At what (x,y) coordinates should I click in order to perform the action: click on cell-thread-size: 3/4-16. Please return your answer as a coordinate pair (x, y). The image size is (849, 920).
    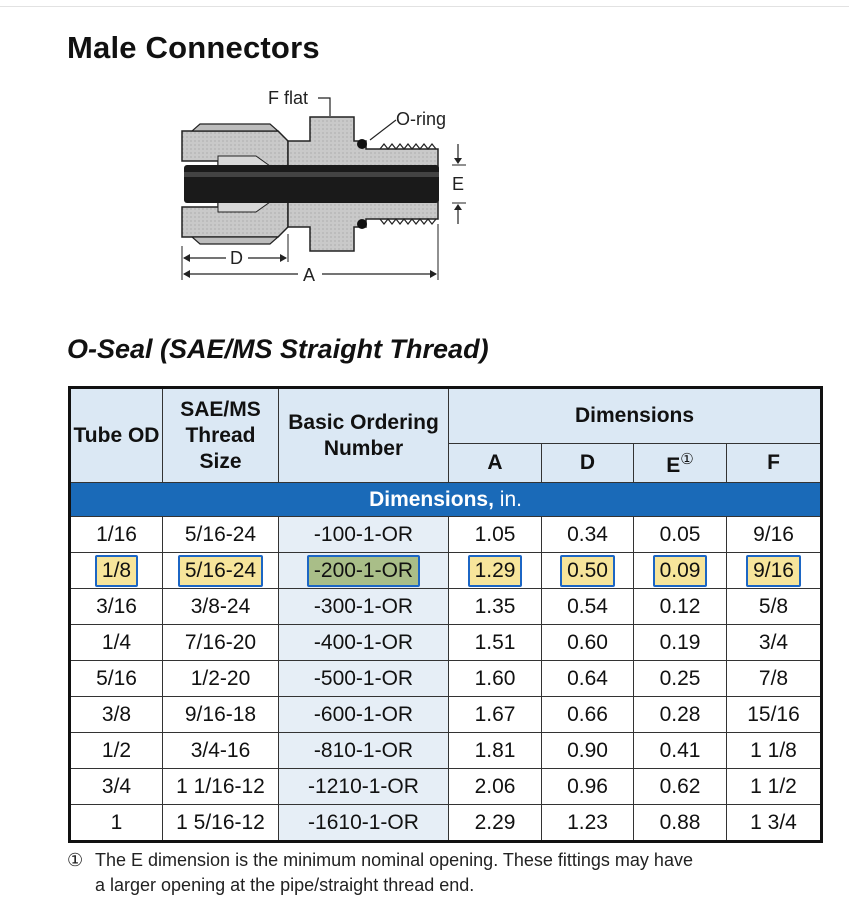
    Looking at the image, I should click on (220, 750).